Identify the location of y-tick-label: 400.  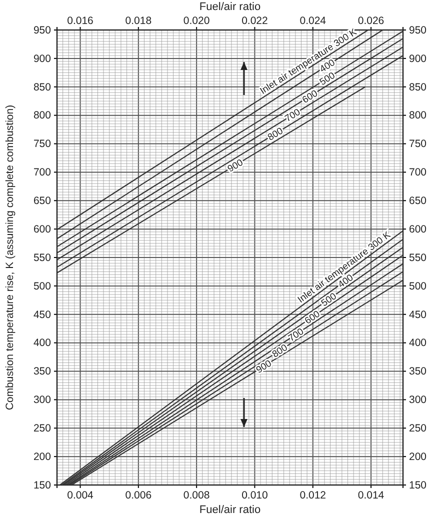
(42, 343).